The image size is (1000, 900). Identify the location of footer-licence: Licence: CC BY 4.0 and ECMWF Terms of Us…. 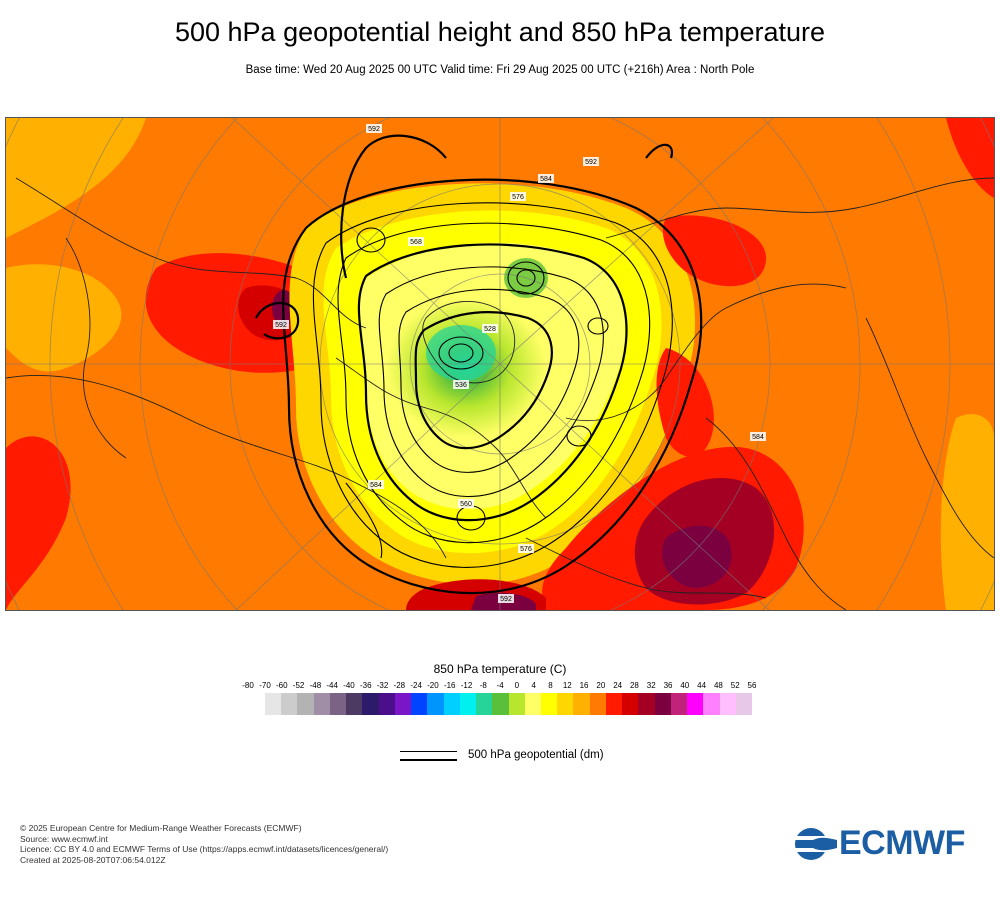
(204, 849).